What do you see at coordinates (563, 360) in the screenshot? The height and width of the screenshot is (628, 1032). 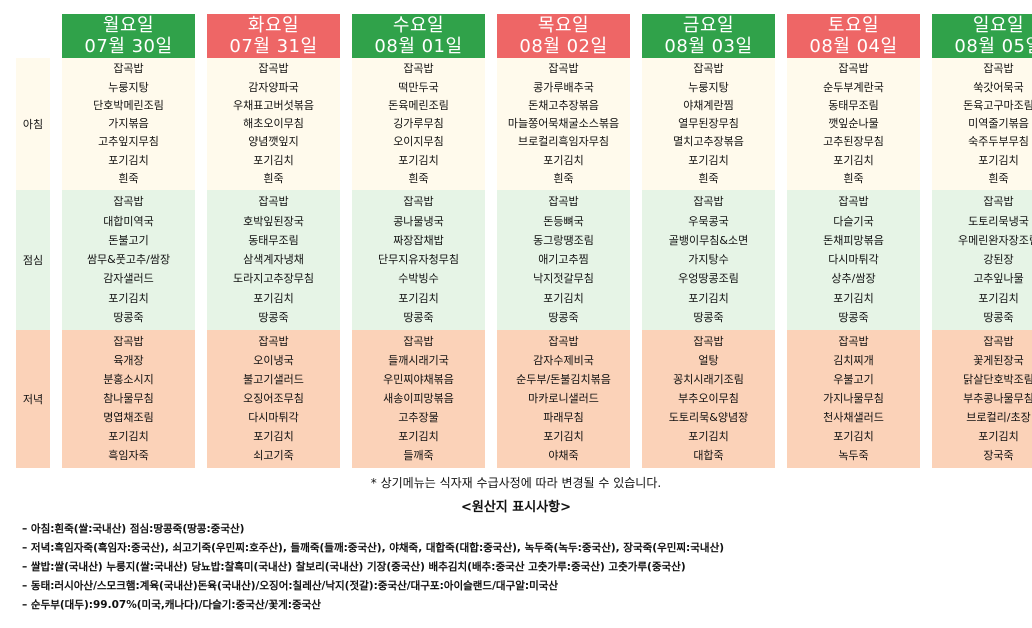 I see `menu-item: 감자수제비국` at bounding box center [563, 360].